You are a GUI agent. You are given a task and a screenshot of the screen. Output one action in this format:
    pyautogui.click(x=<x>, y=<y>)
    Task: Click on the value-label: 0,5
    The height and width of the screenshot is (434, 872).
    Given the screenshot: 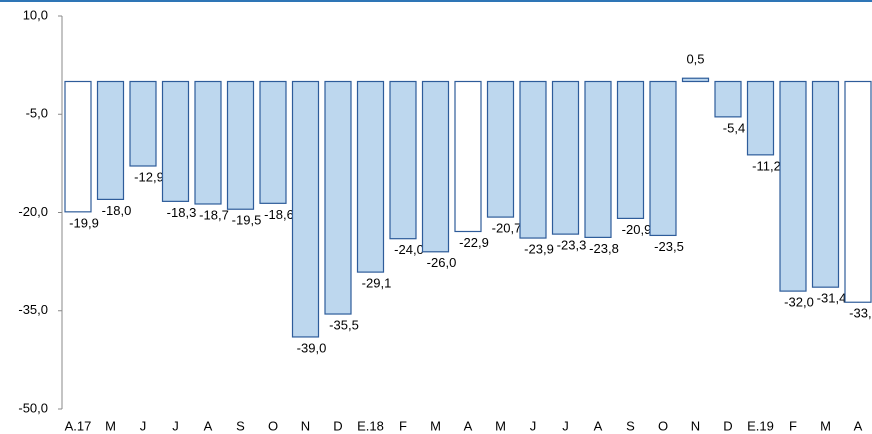 What is the action you would take?
    pyautogui.click(x=695, y=59)
    